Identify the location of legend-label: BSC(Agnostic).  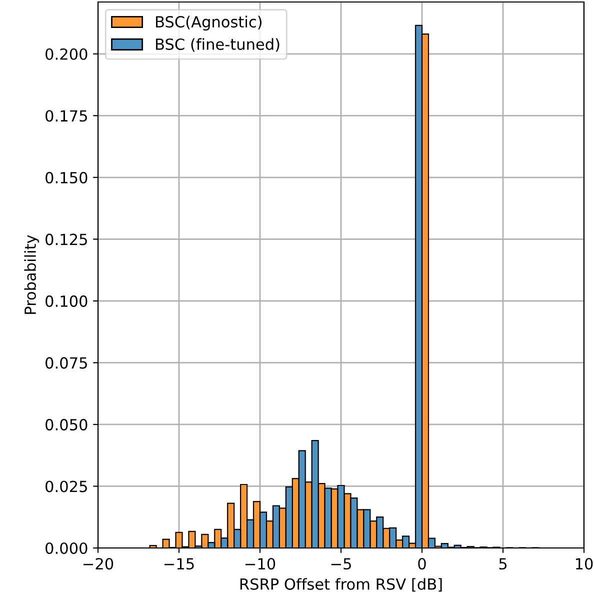
(209, 23).